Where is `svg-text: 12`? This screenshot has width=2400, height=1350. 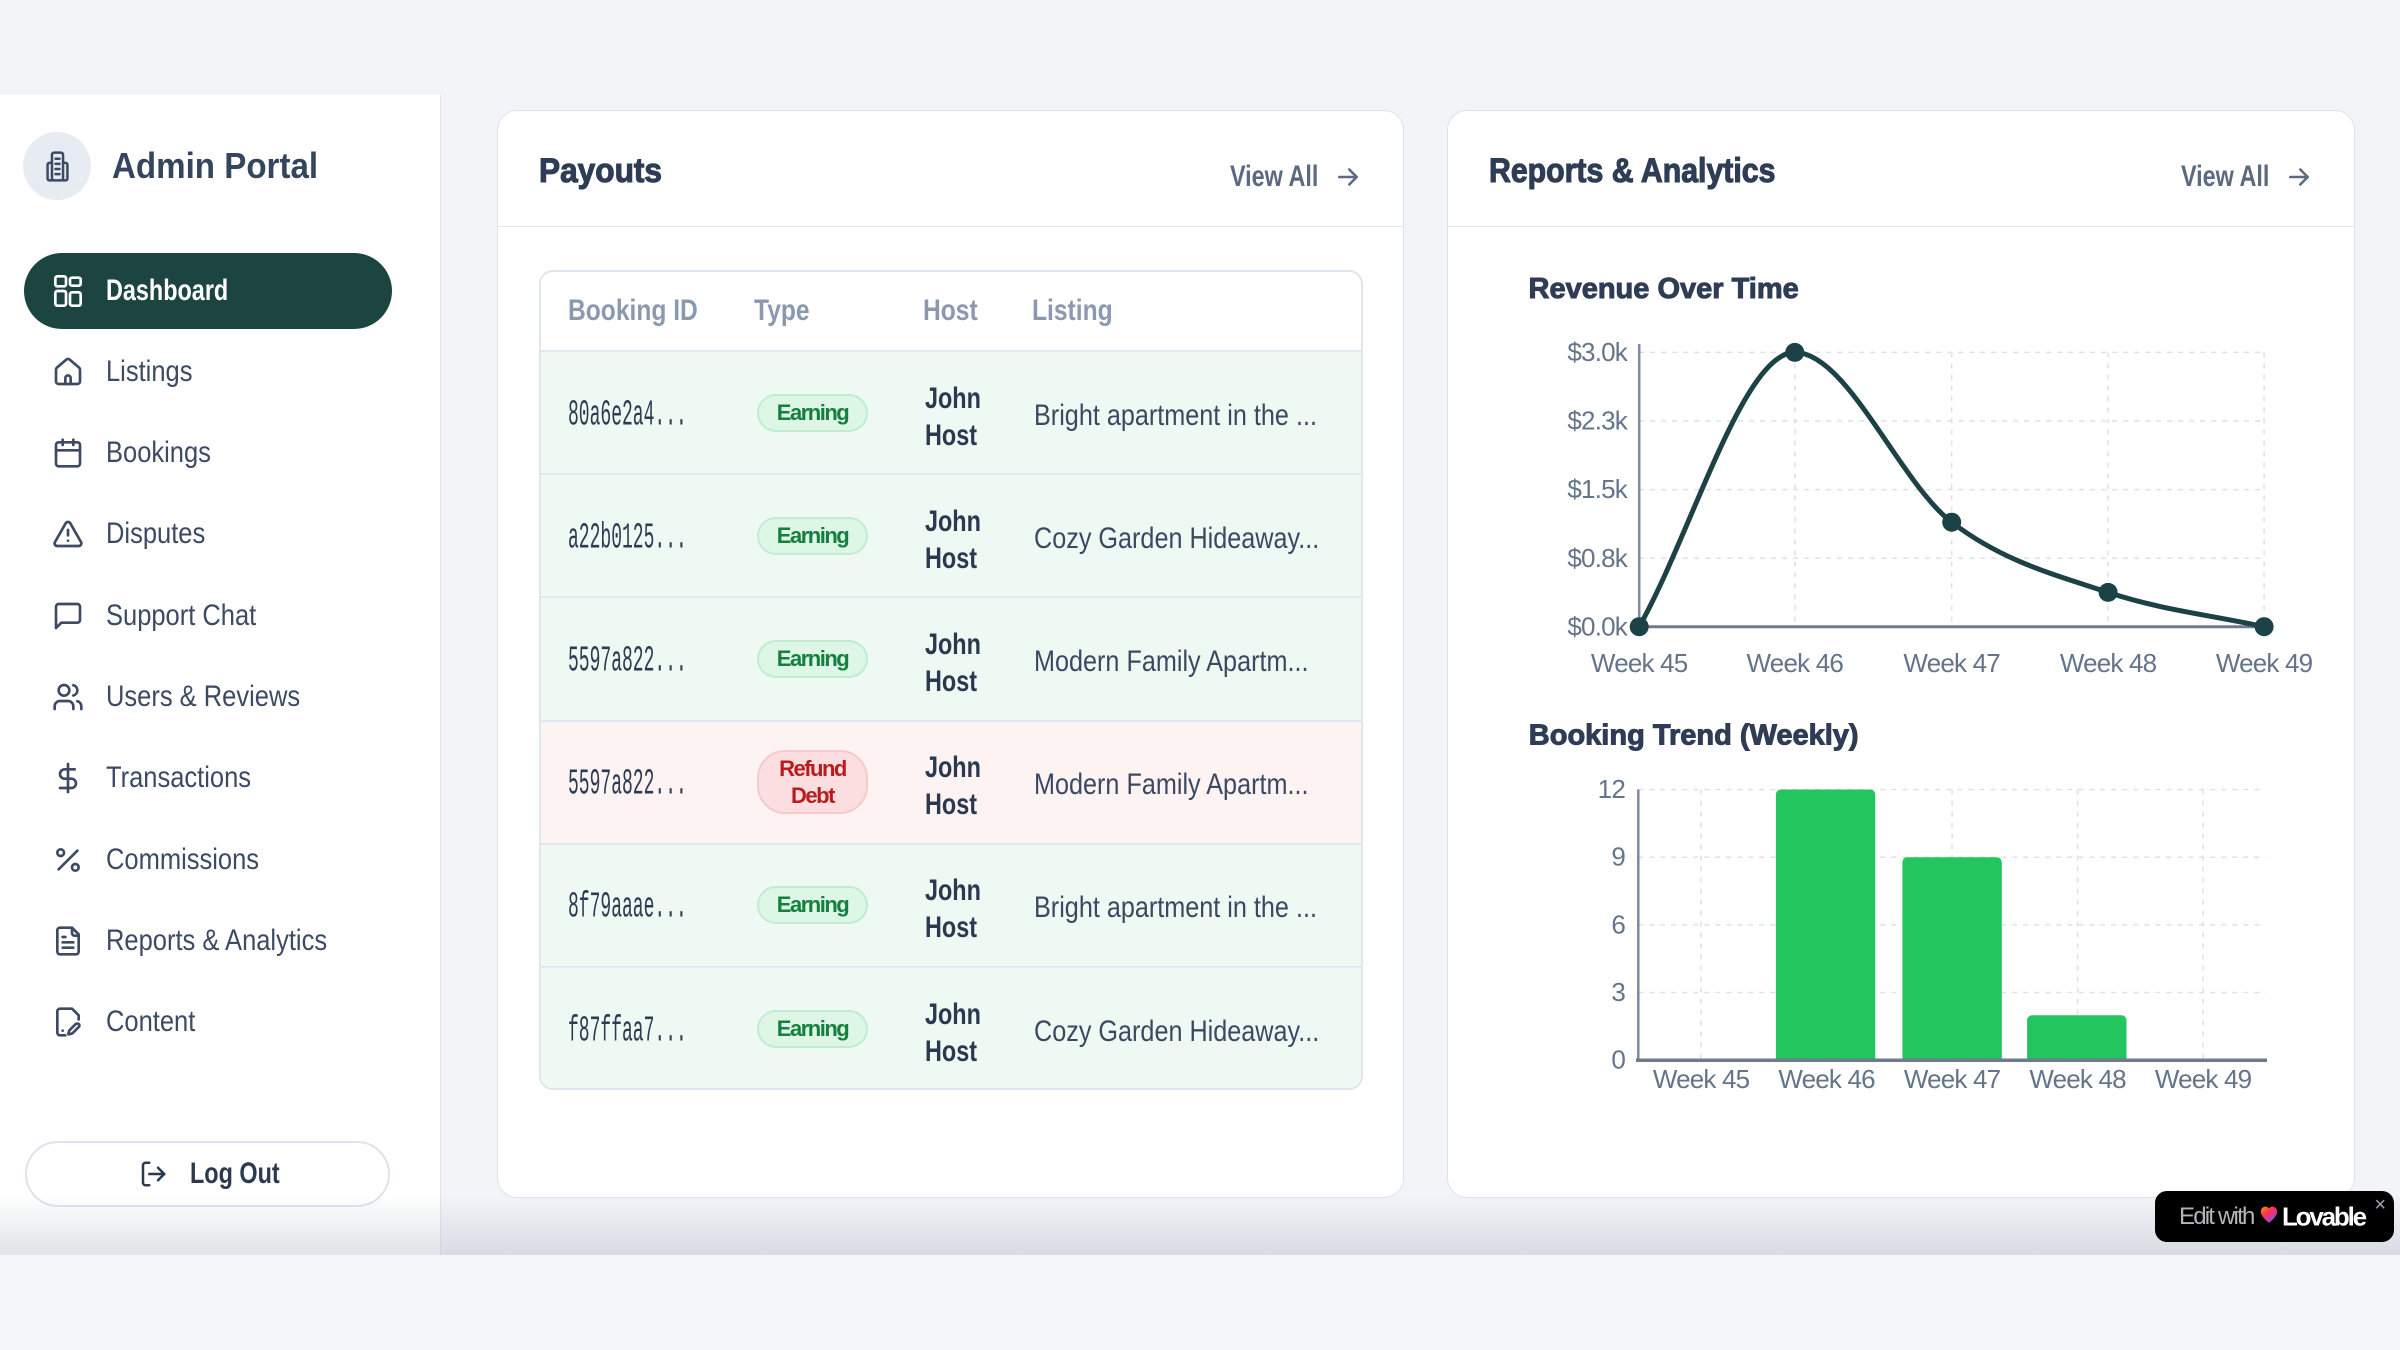 svg-text: 12 is located at coordinates (1612, 789).